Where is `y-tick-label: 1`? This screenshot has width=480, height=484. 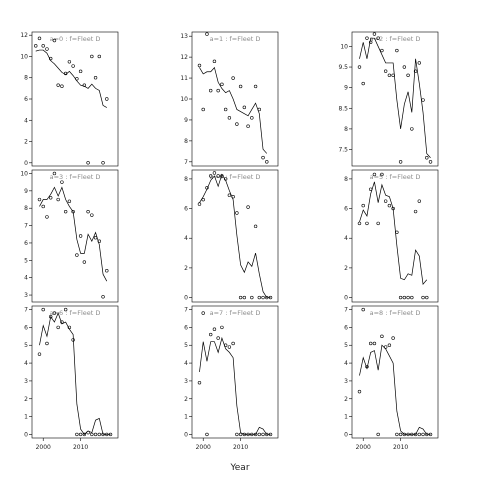 y-tick-label: 1 is located at coordinates (26, 417).